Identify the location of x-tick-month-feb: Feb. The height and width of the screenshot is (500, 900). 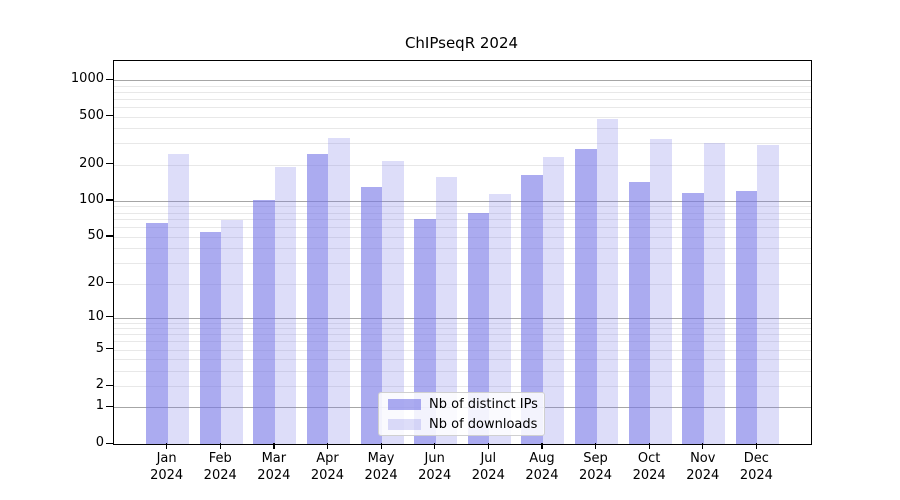
(220, 458).